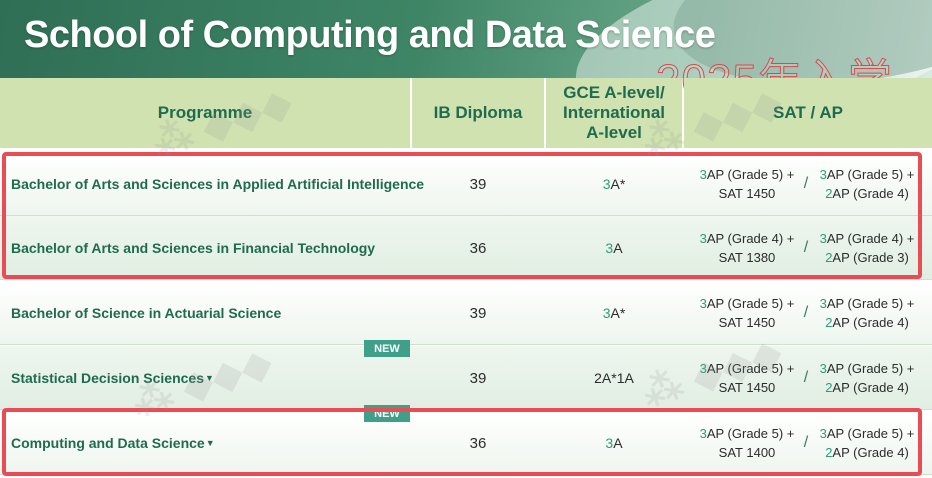 This screenshot has width=932, height=478. Describe the element at coordinates (808, 113) in the screenshot. I see `header-sat-ap: SAT / AP` at that location.